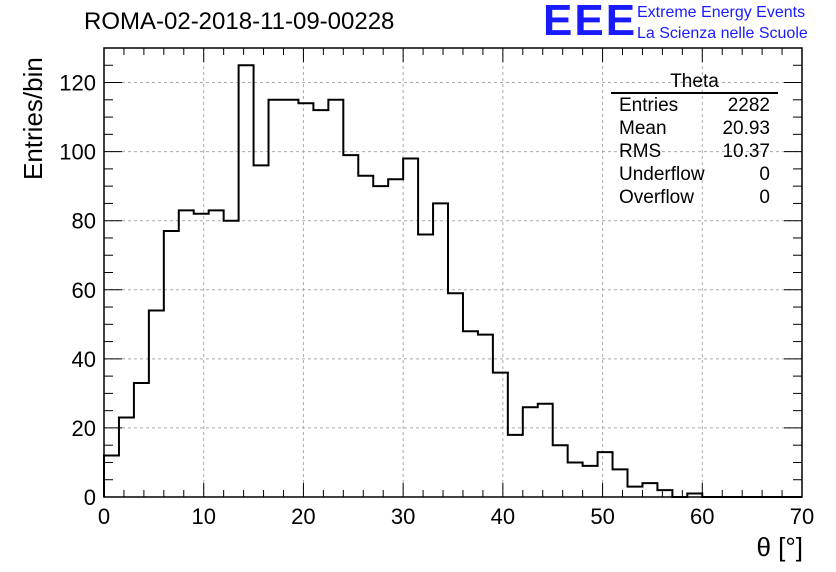  I want to click on y-tick-label: 60, so click(84, 290).